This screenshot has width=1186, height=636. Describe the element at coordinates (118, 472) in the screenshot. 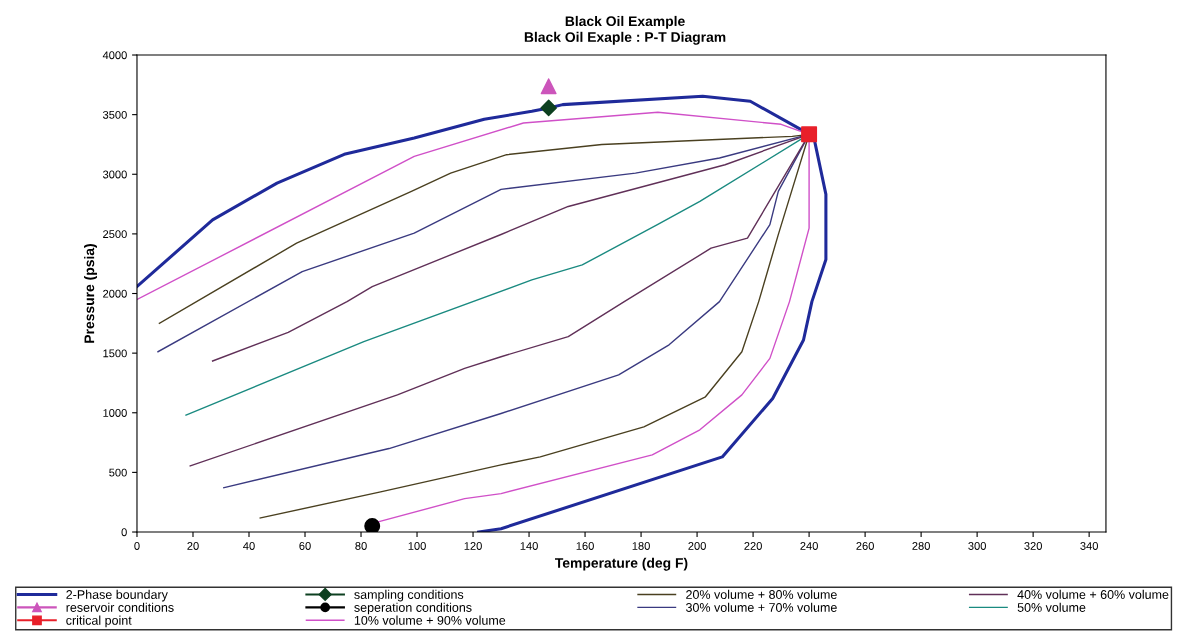

I see `y-tick-label: 500` at that location.